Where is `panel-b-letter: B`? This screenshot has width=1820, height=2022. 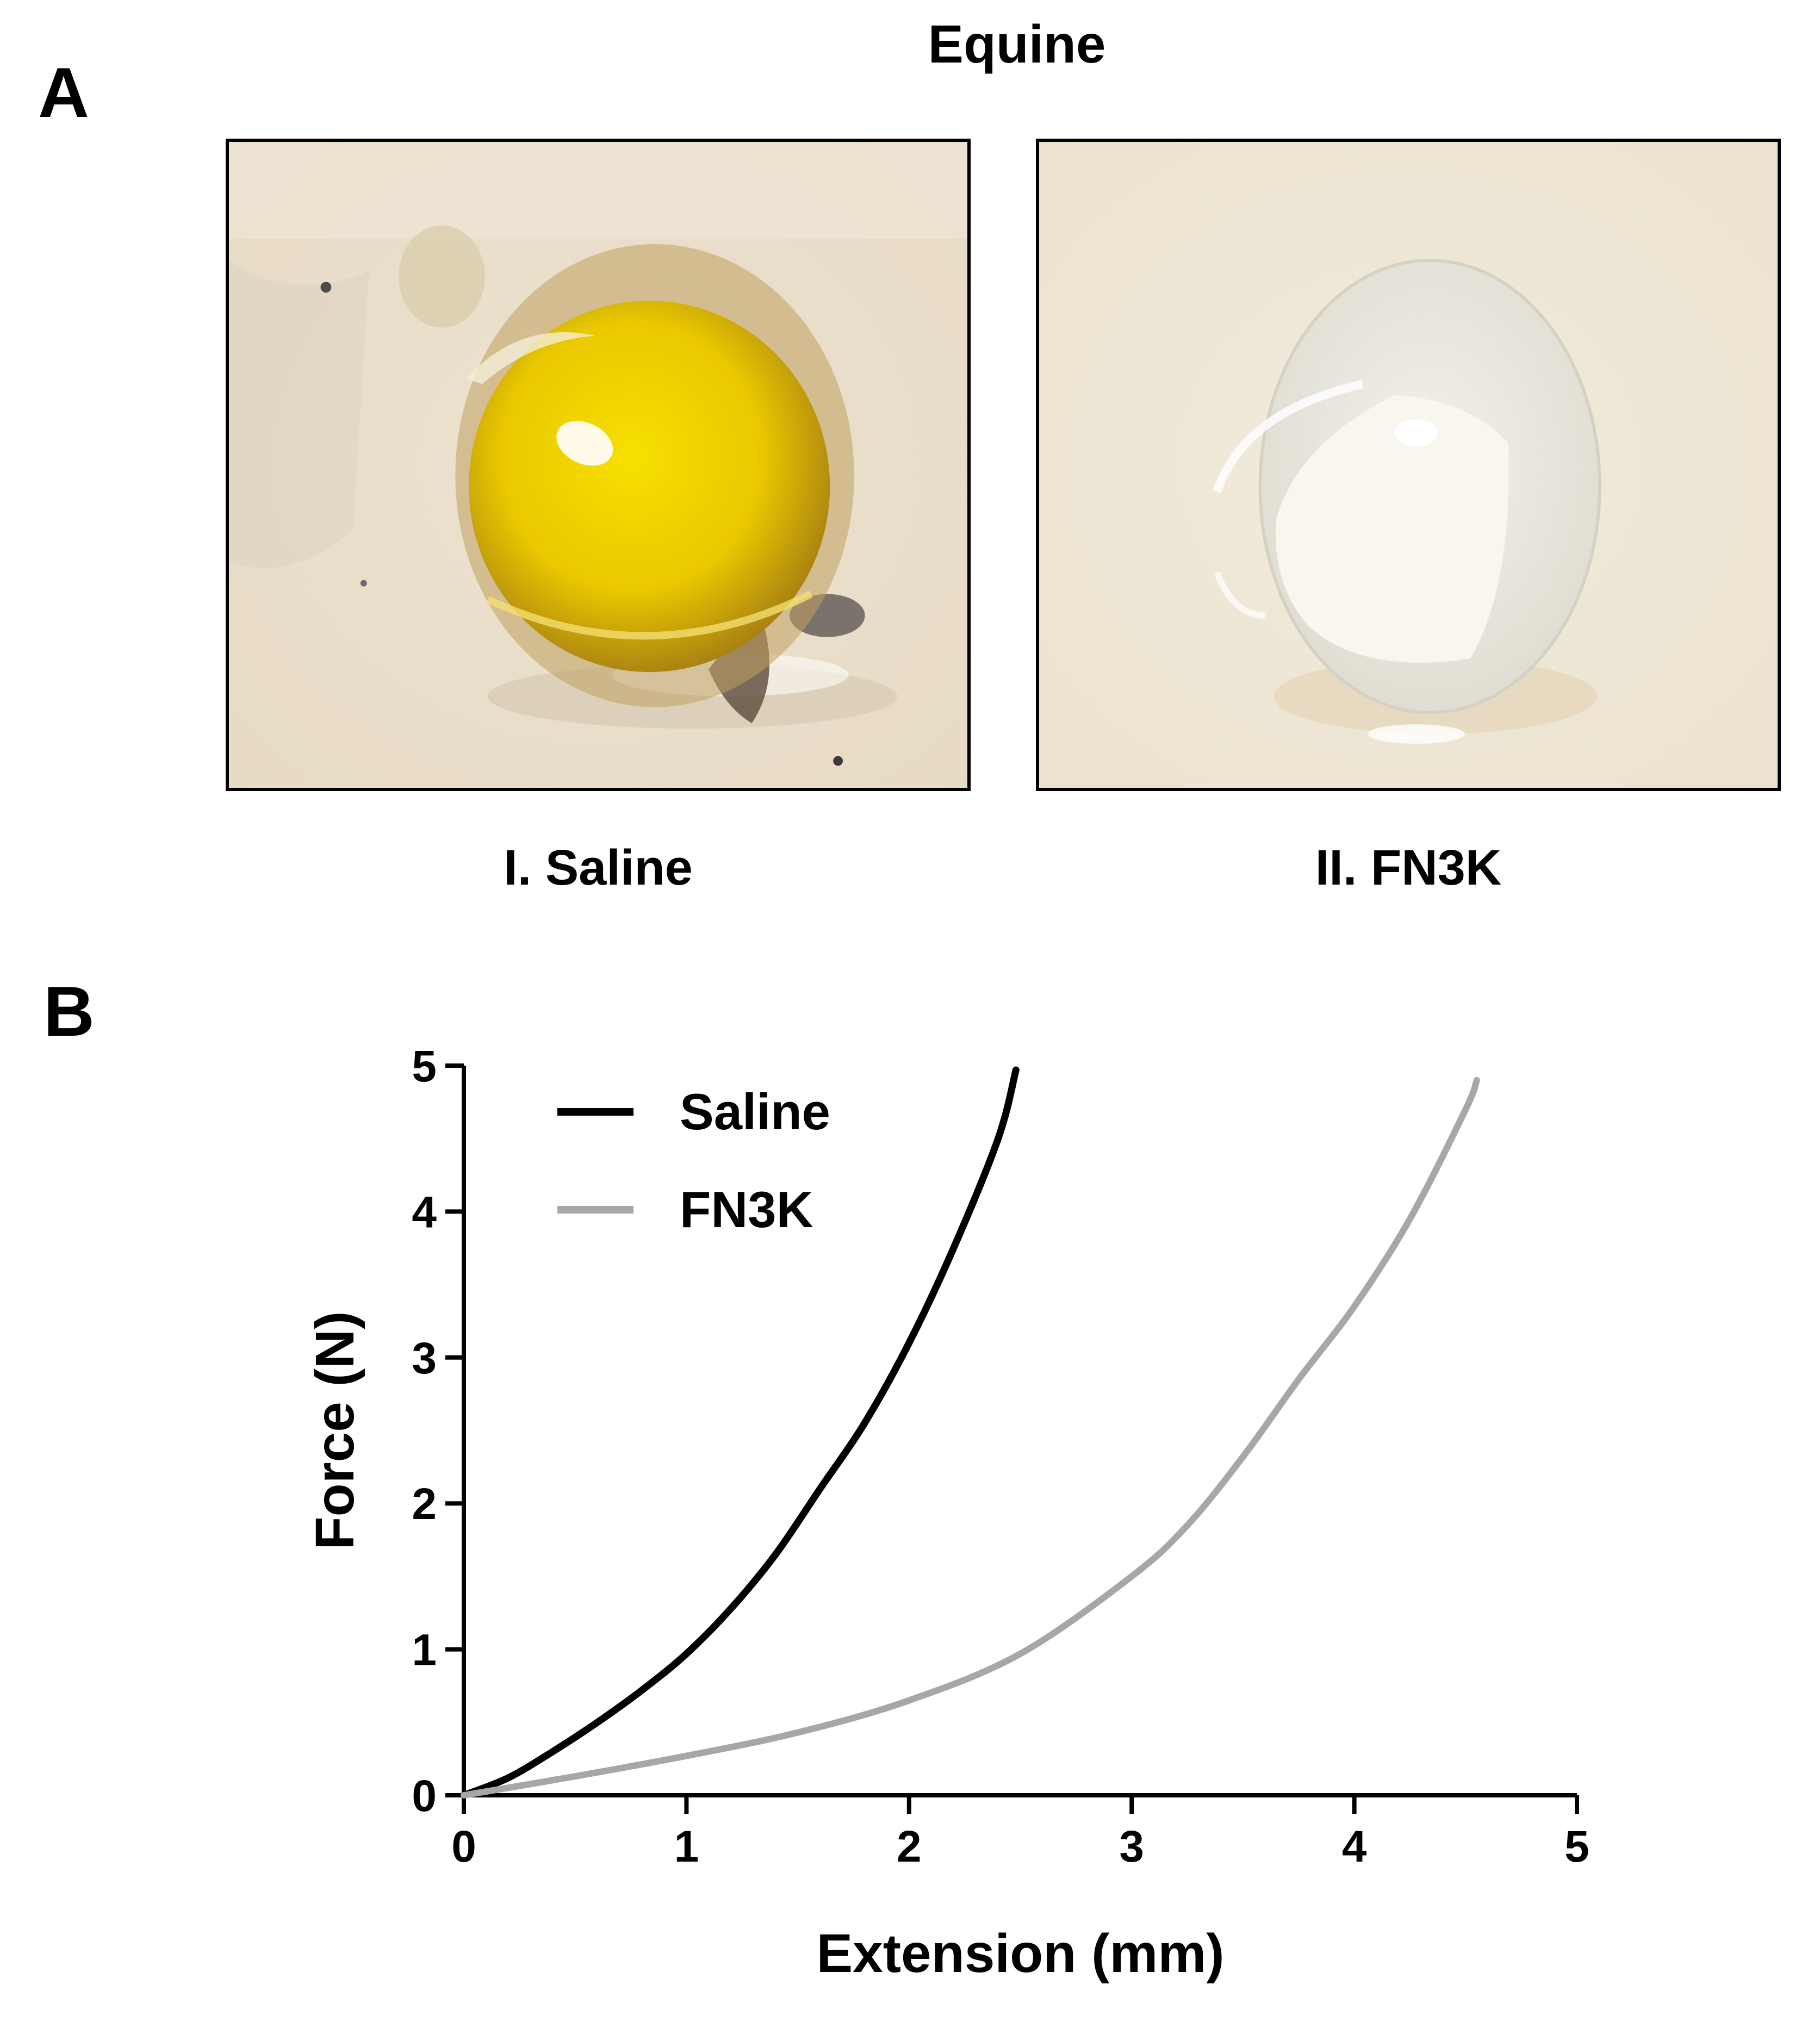
panel-b-letter: B is located at coordinates (69, 1011).